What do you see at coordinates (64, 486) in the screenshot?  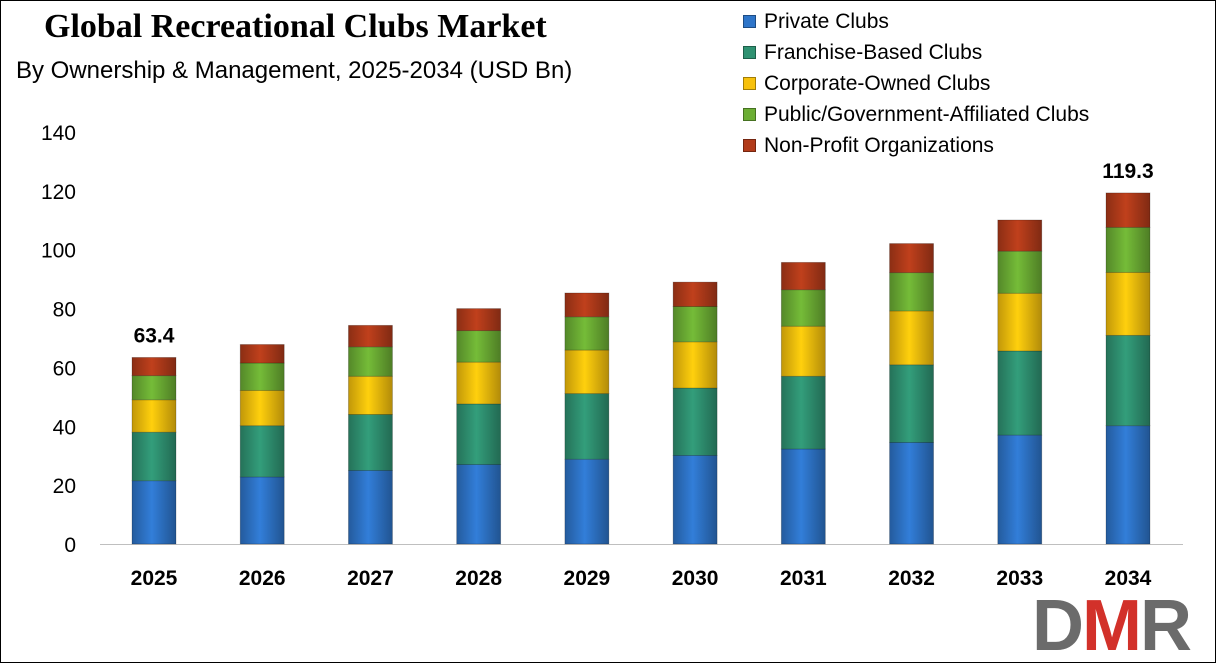 I see `y-tick-label: 20` at bounding box center [64, 486].